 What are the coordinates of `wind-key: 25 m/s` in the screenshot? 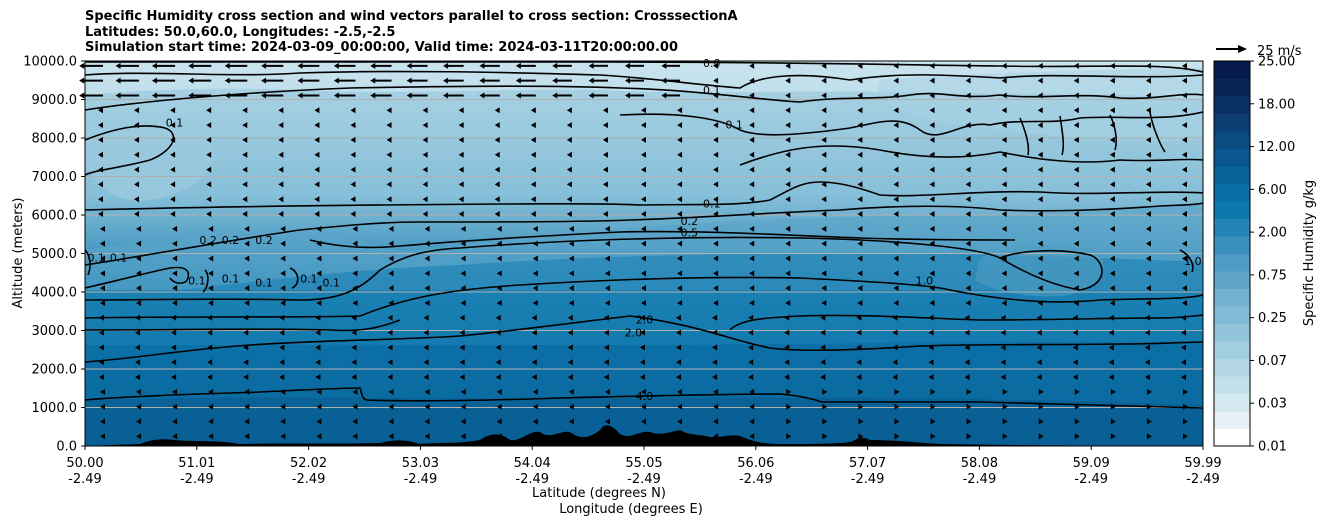 It's located at (1259, 51).